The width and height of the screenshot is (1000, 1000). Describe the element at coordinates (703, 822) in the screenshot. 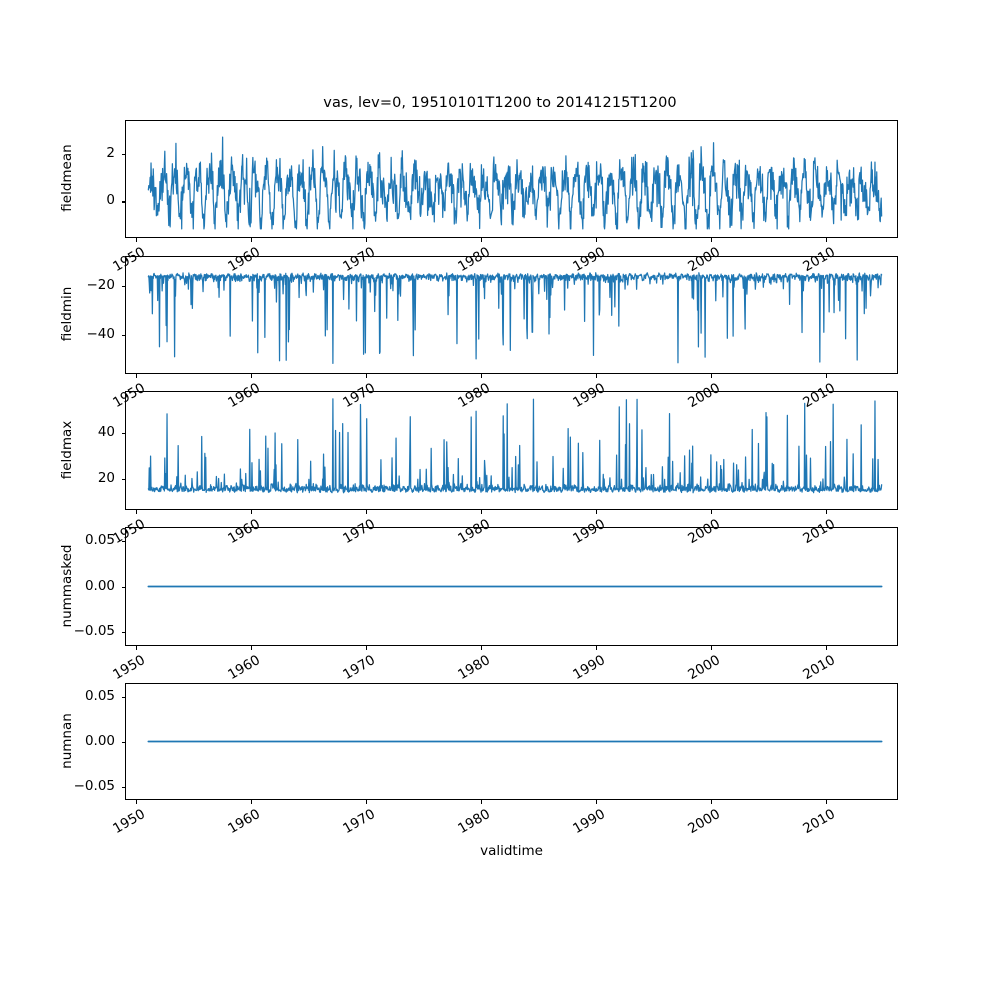

I see `x-tick-label: 2000` at that location.